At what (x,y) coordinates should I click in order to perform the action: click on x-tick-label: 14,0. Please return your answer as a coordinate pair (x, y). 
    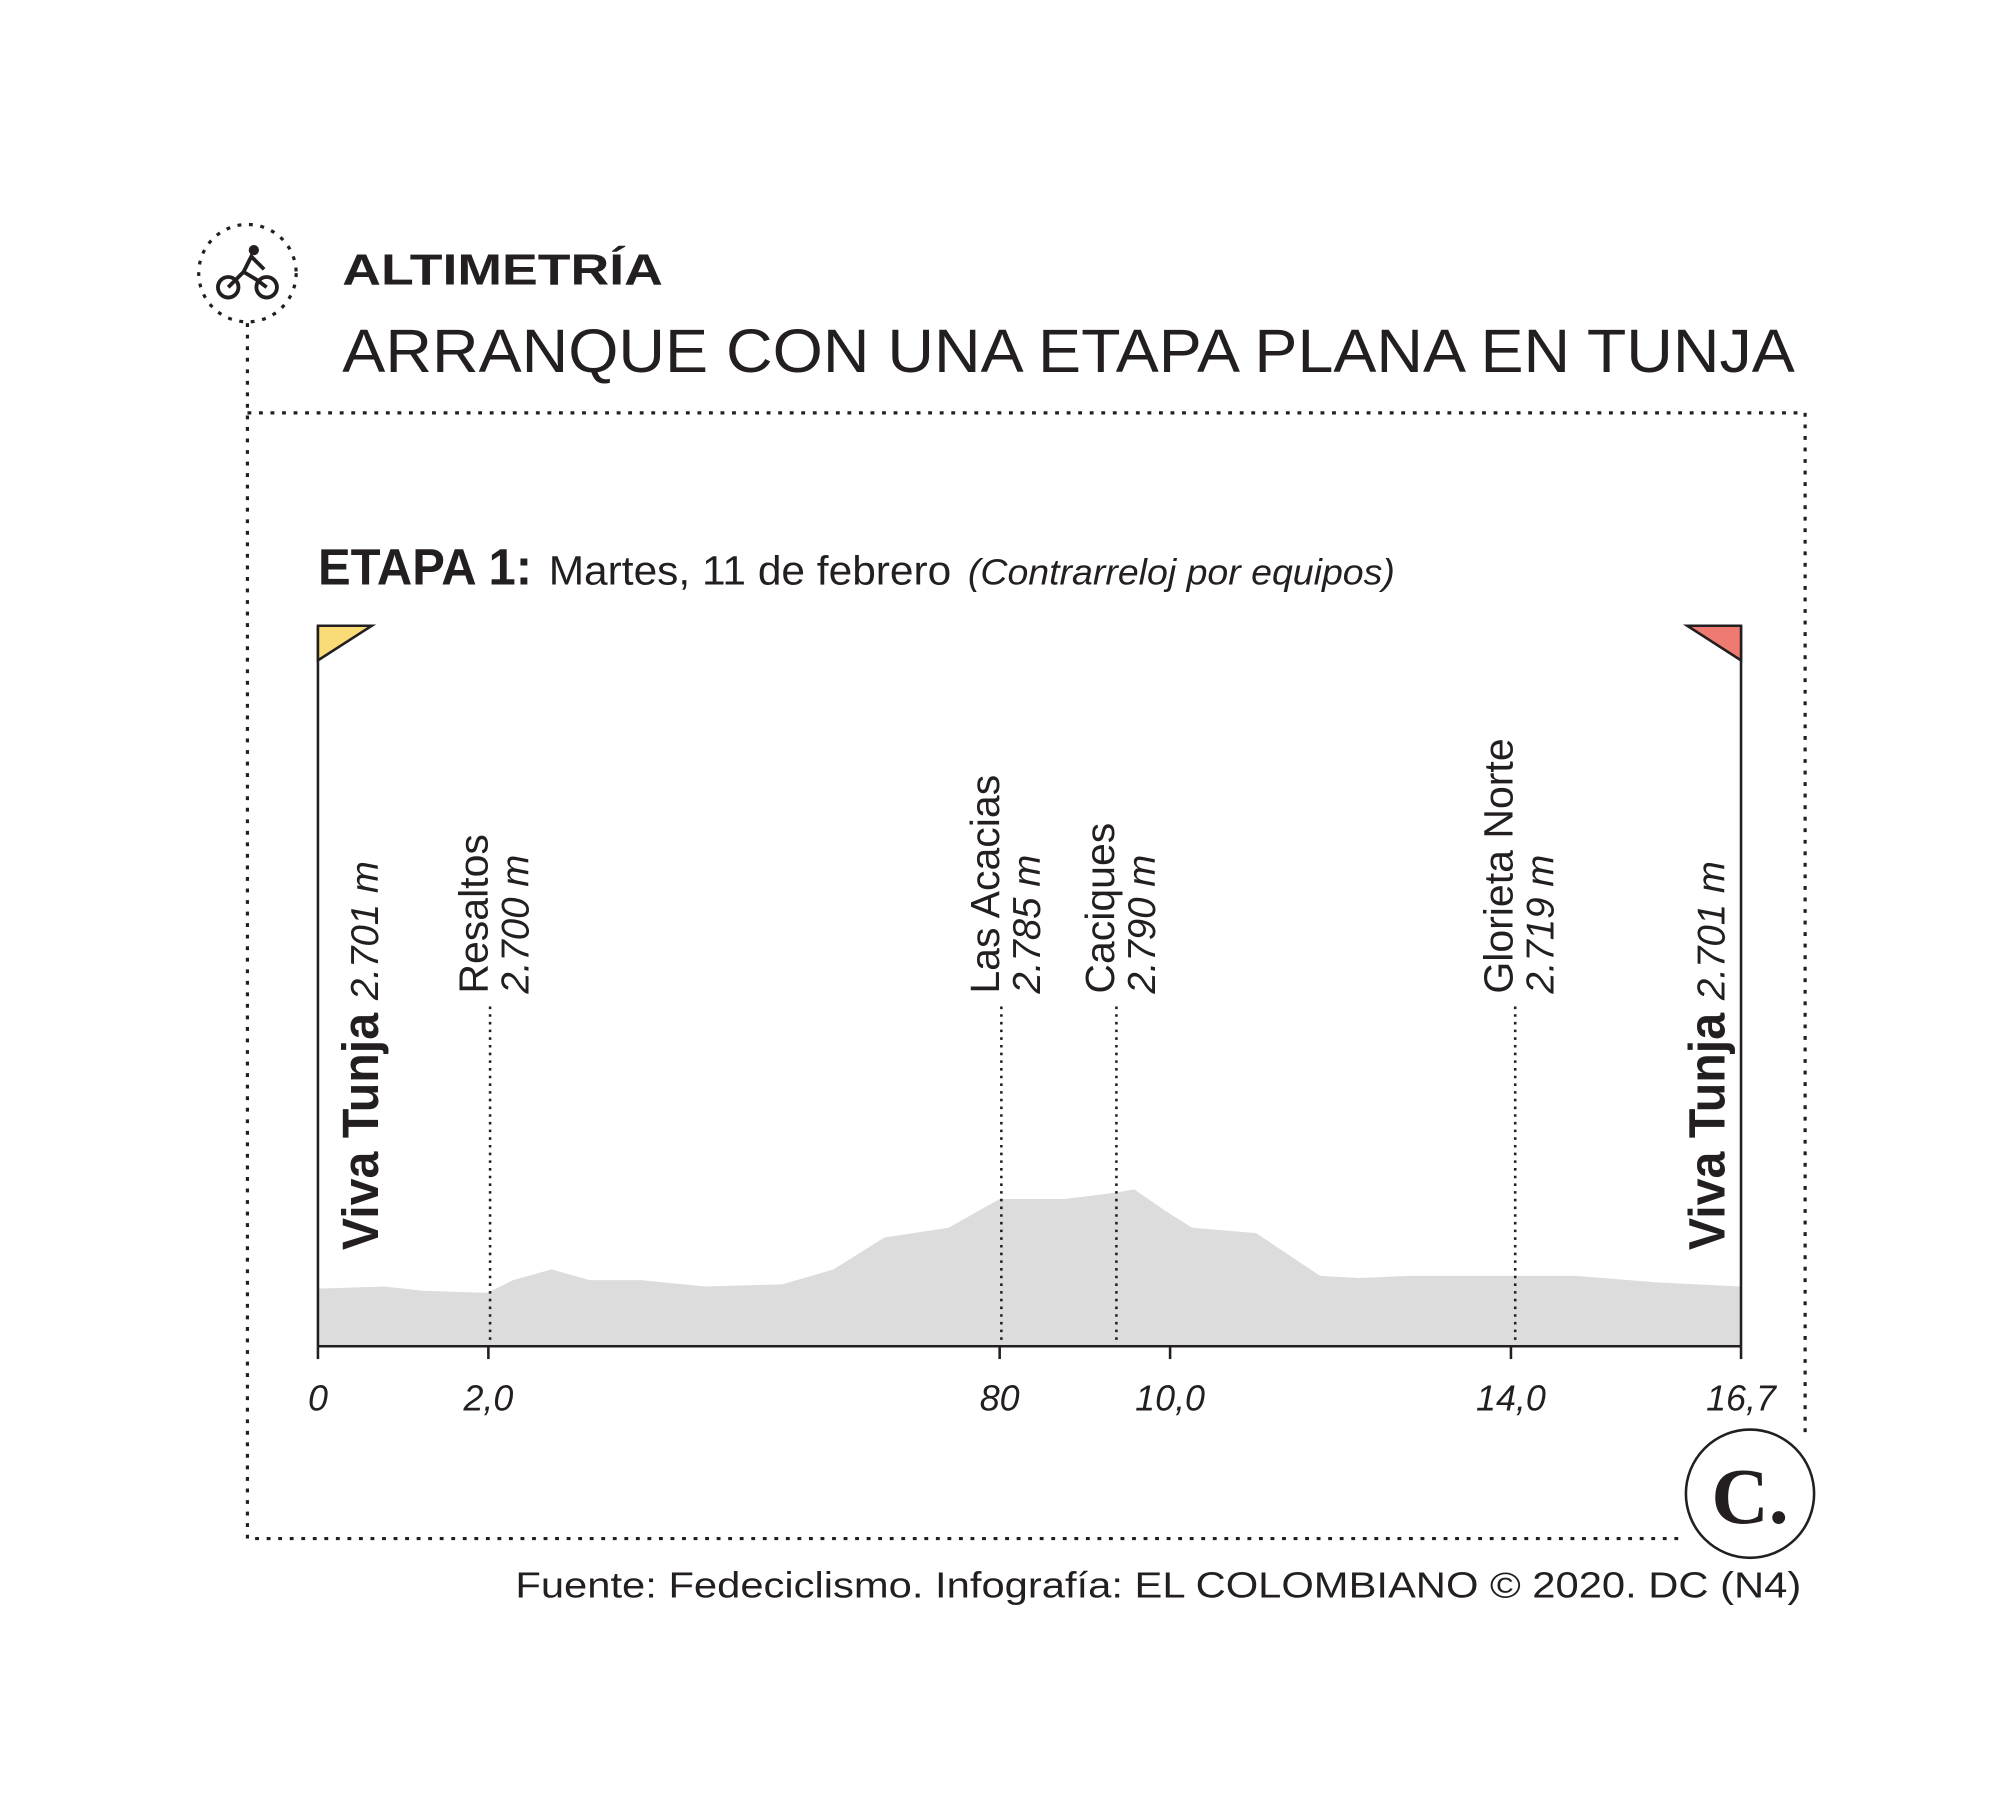
    Looking at the image, I should click on (1511, 1398).